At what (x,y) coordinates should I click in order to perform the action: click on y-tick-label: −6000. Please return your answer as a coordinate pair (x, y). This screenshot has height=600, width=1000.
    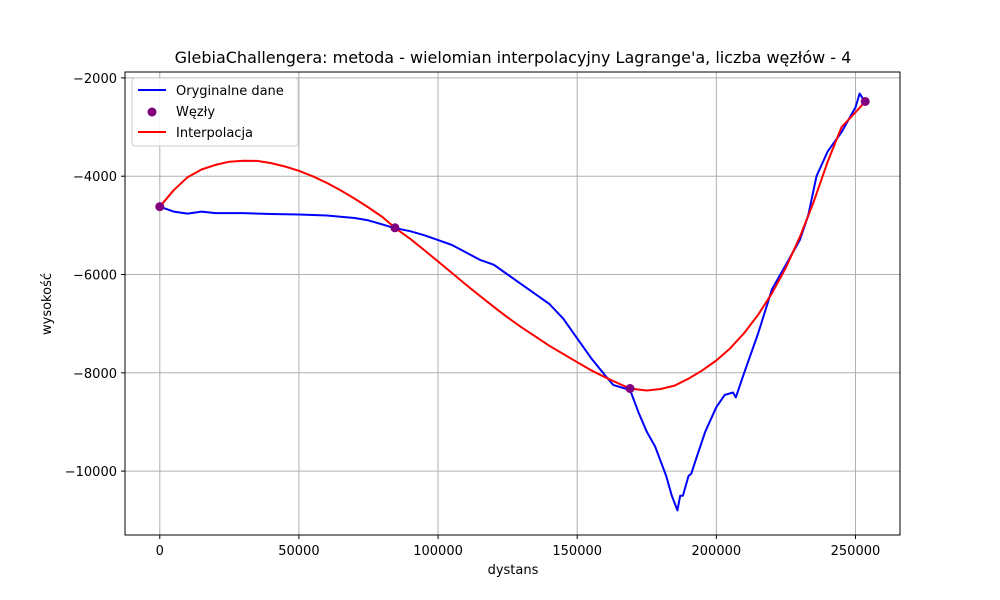
    Looking at the image, I should click on (95, 276).